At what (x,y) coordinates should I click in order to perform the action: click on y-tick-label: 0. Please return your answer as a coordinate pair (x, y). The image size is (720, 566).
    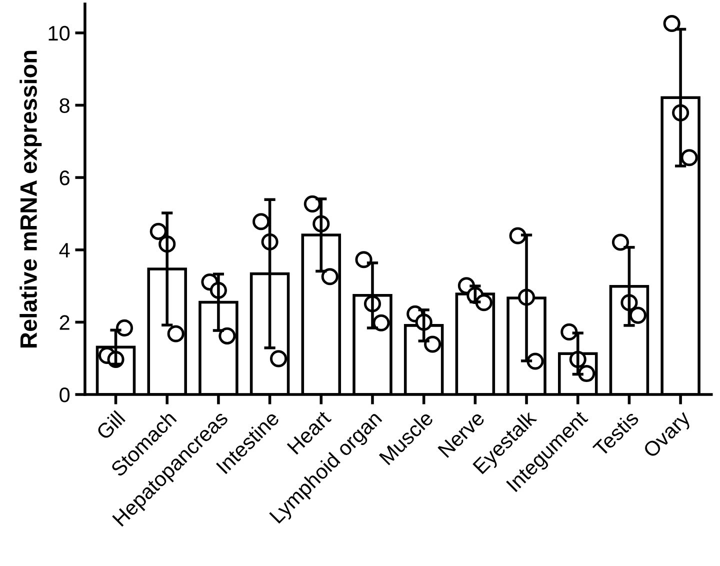
    Looking at the image, I should click on (65, 395).